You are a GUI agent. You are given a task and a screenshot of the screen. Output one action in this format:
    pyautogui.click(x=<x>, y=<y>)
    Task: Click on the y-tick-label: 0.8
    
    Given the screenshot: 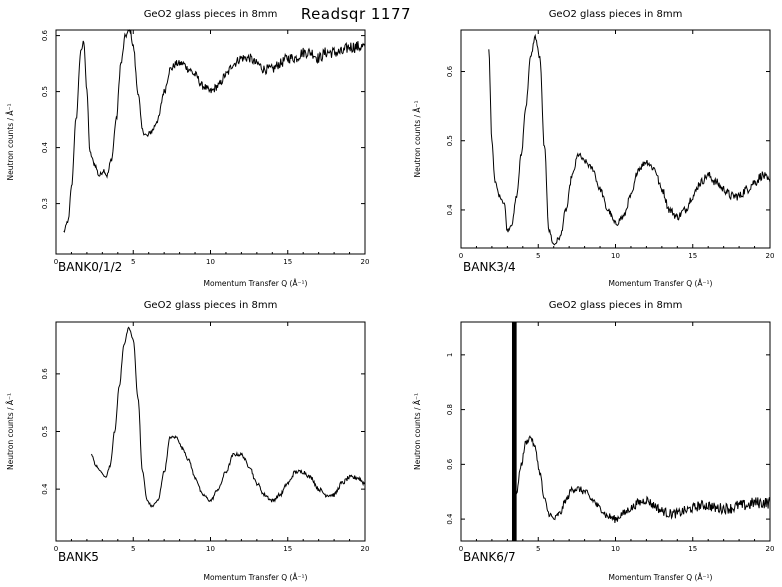 What is the action you would take?
    pyautogui.click(x=450, y=409)
    